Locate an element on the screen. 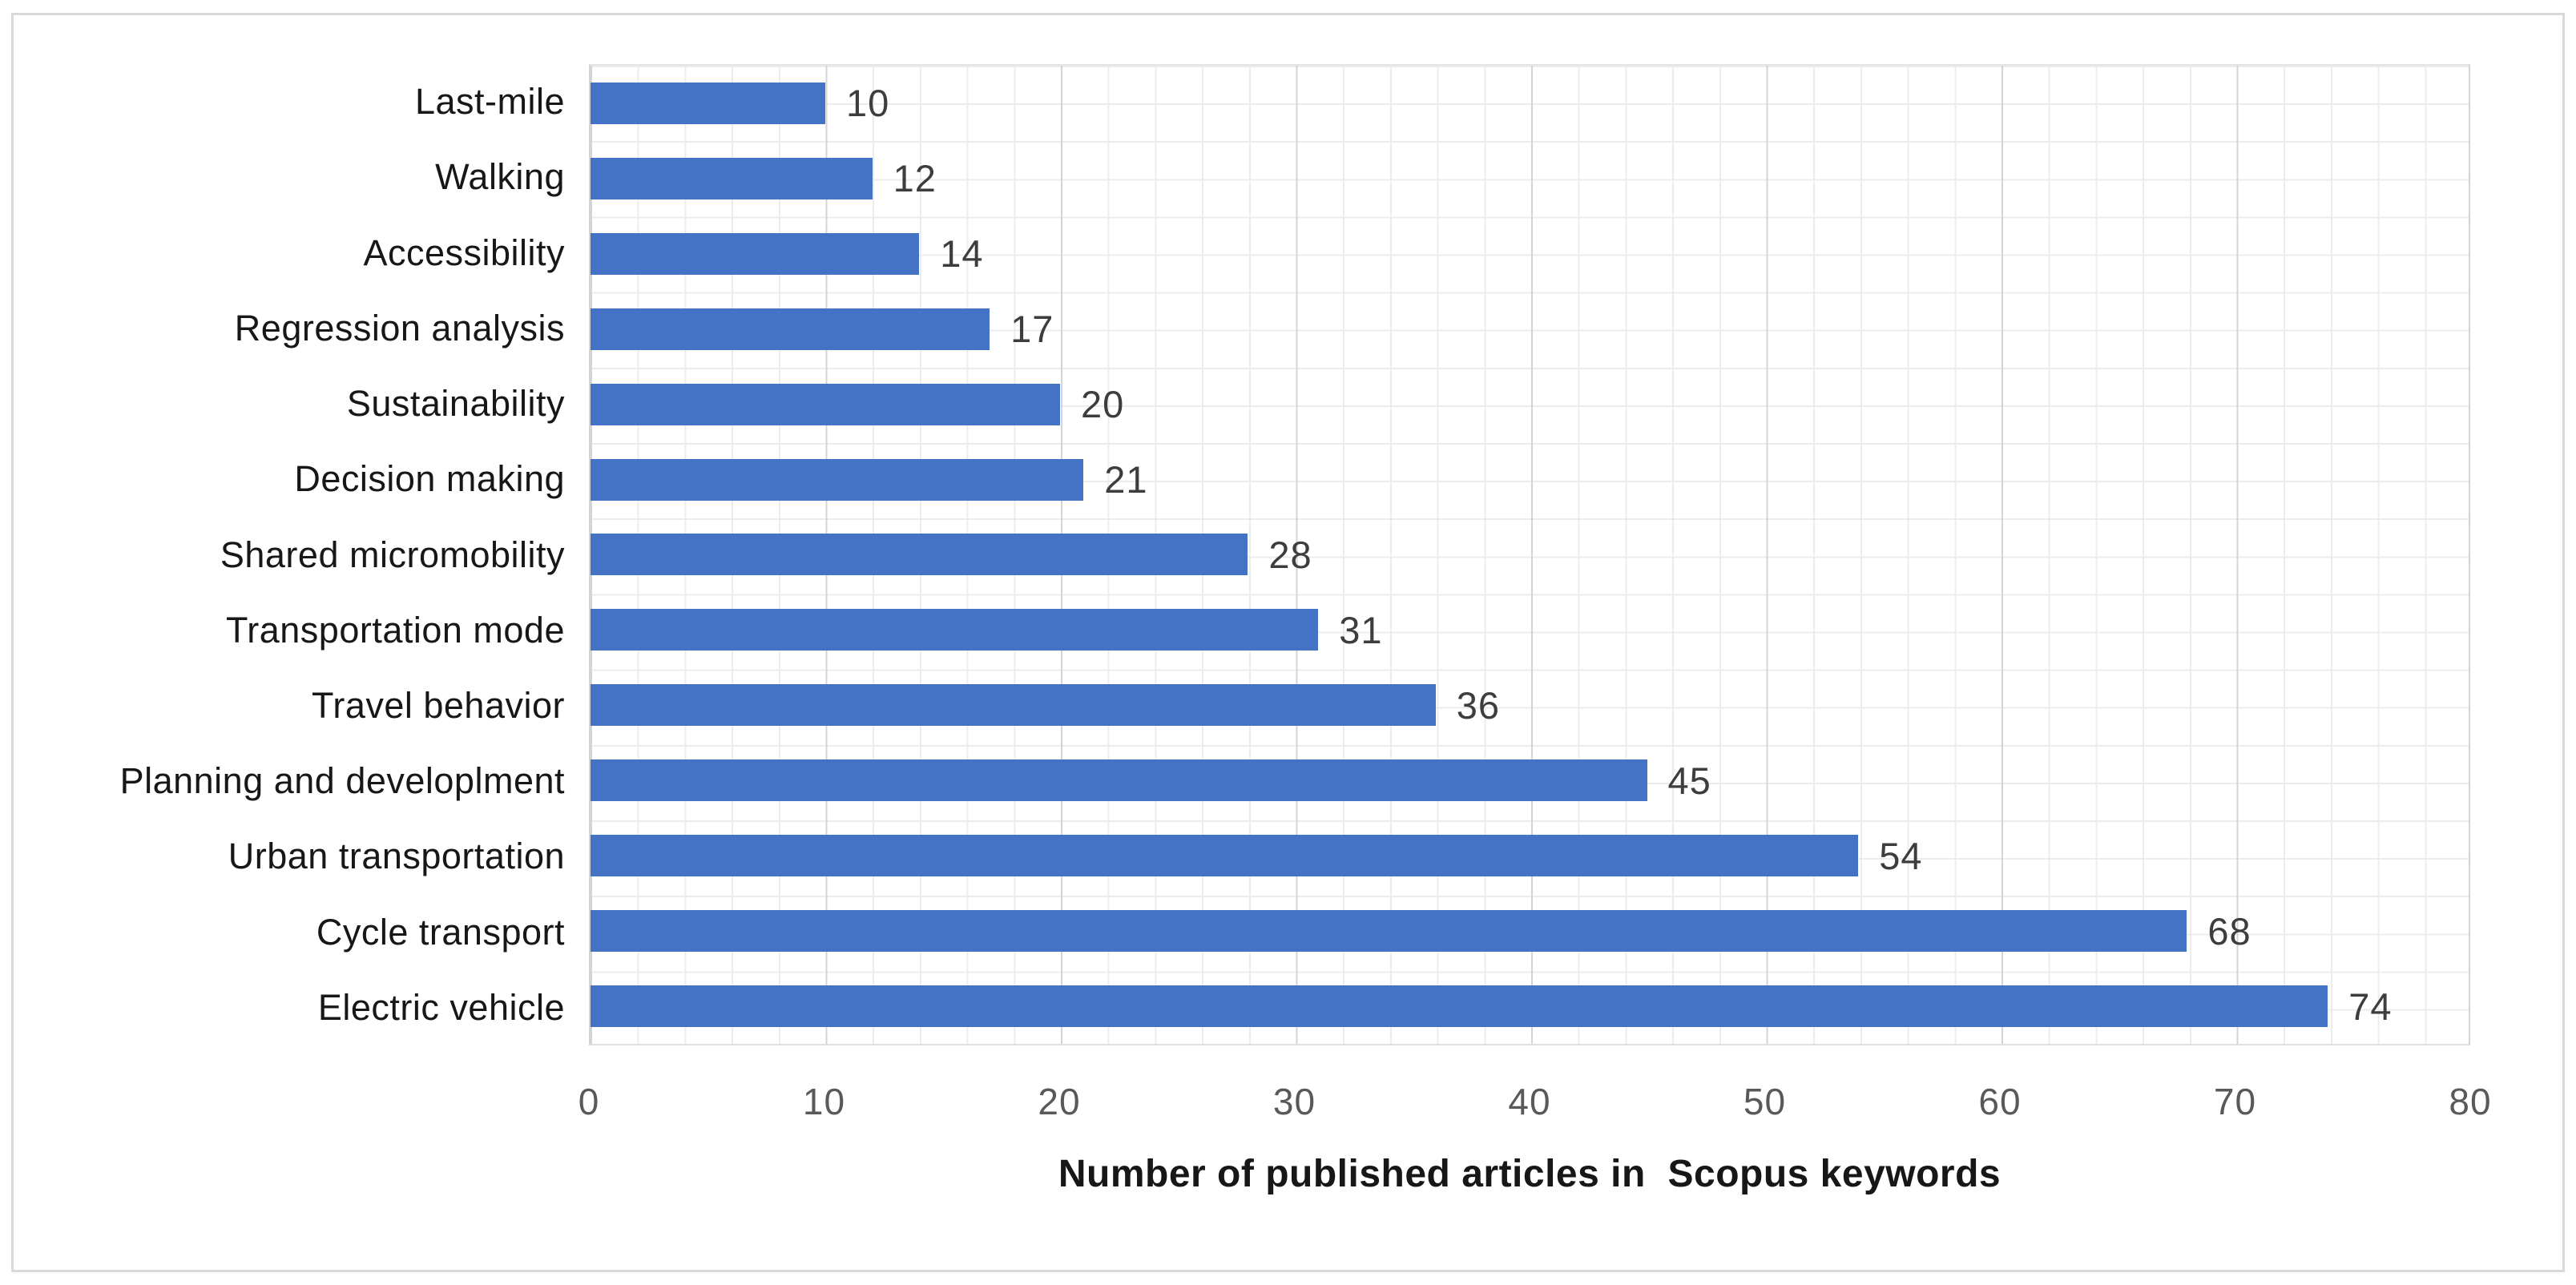  data-label: 74 is located at coordinates (2370, 1006).